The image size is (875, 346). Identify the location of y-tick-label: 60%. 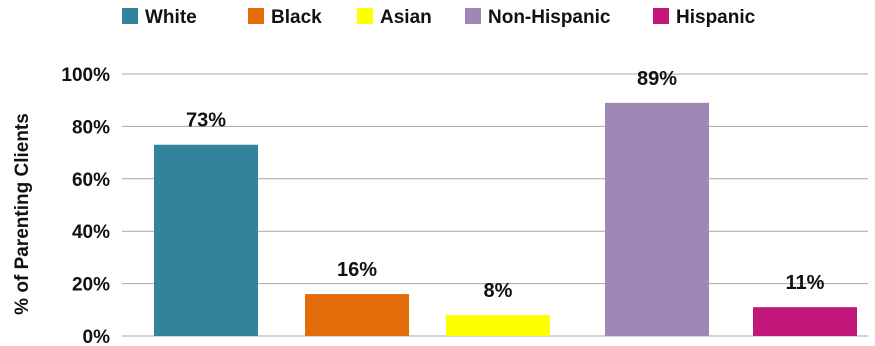
(91, 180).